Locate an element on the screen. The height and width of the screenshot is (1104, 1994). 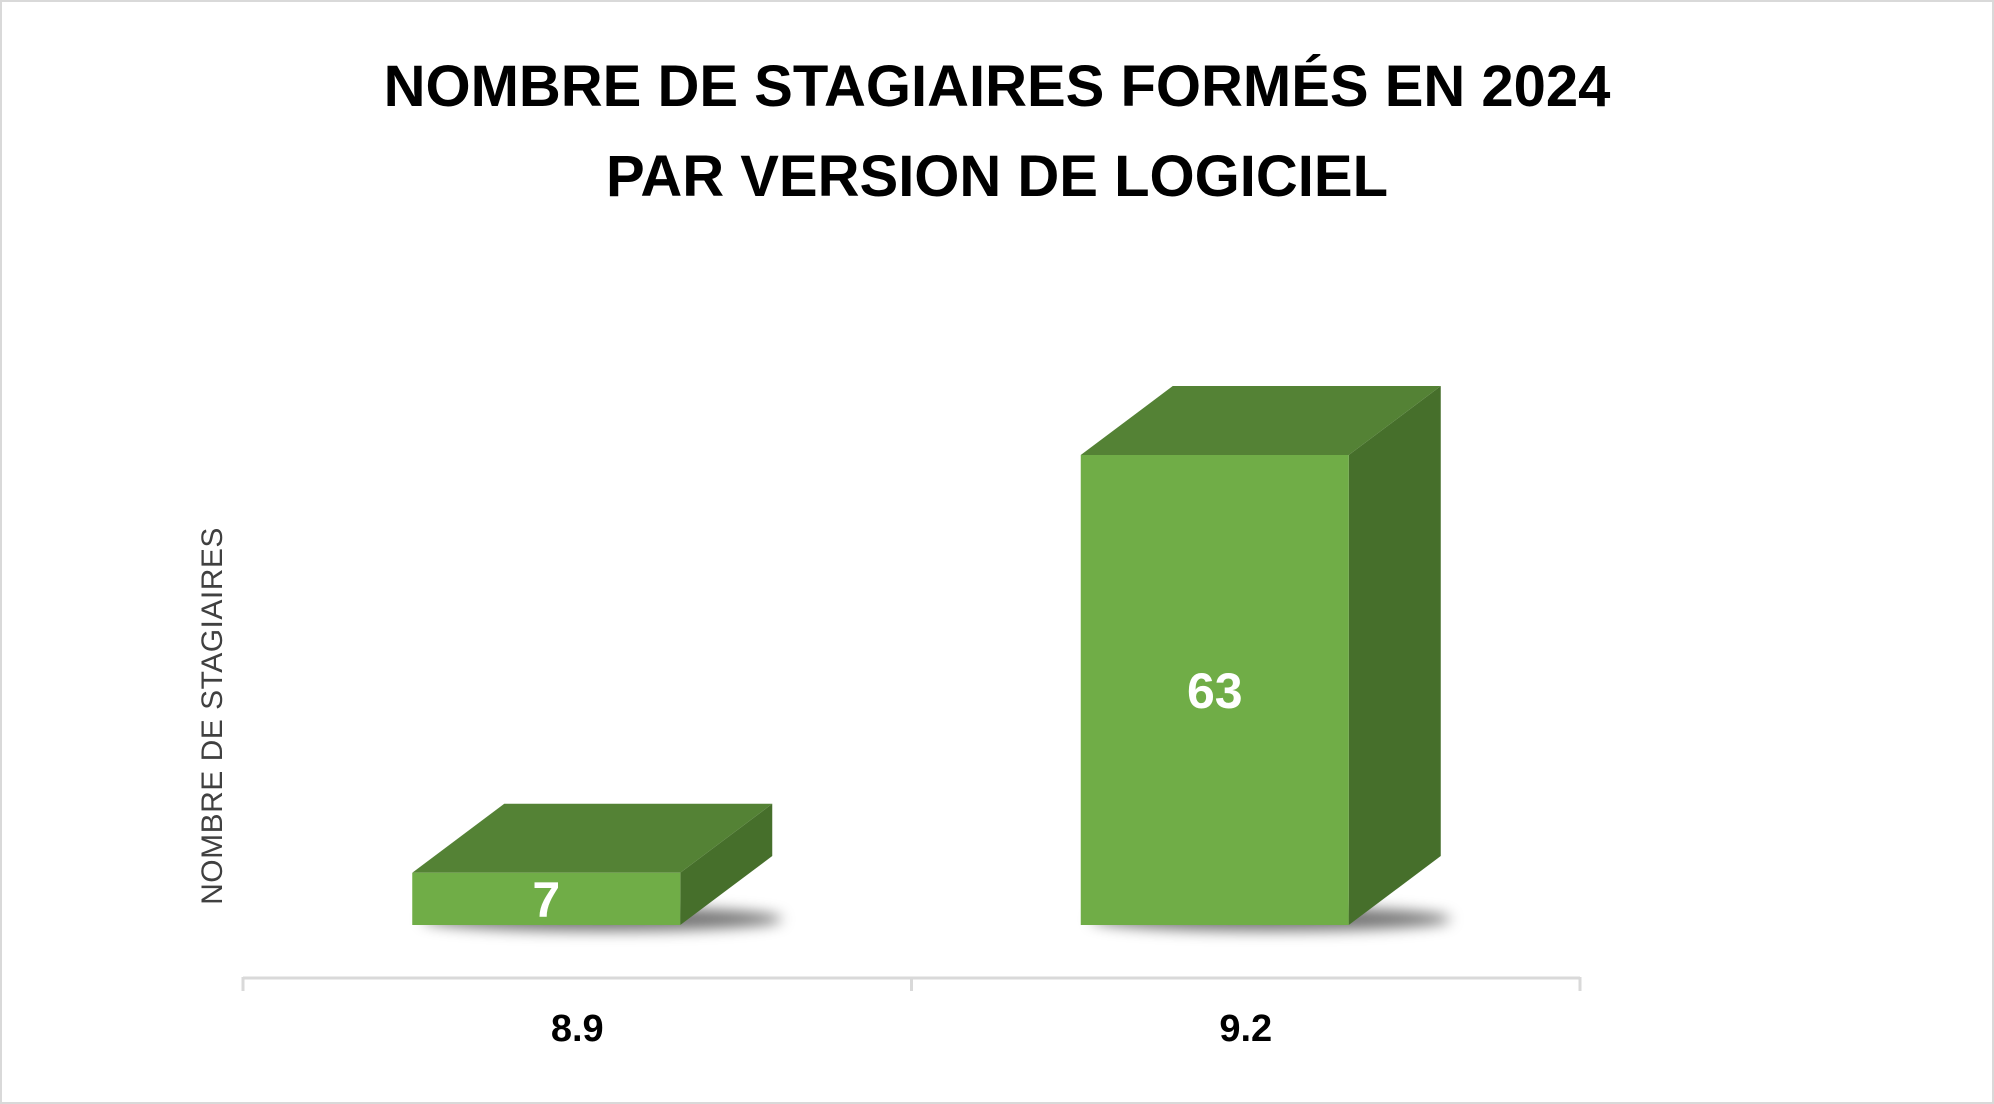
chart-title-line-2: PAR VERSION DE LOGICIEL is located at coordinates (996, 176).